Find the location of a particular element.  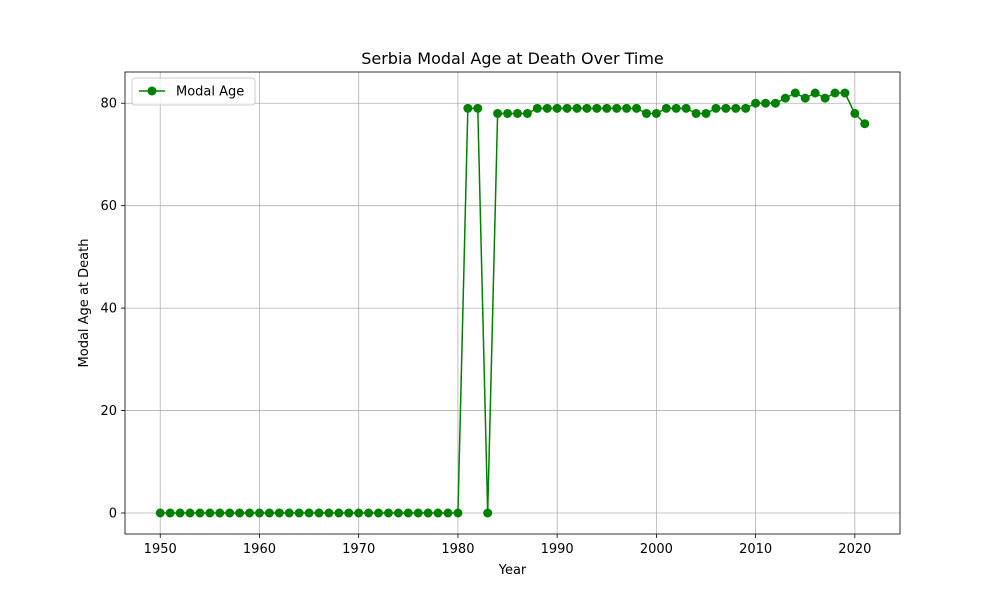

x-tick-label: 1980 is located at coordinates (457, 549).